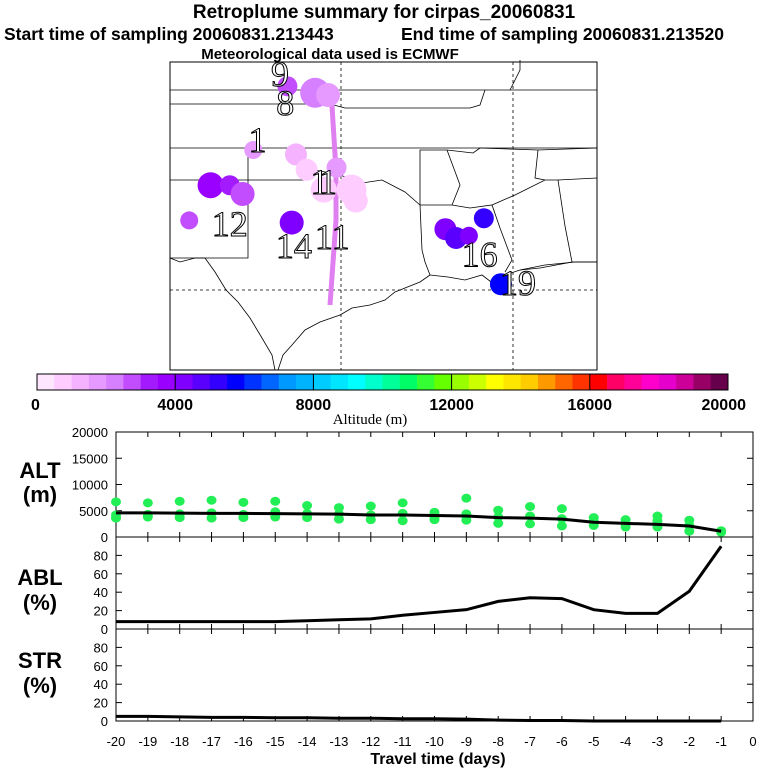 This screenshot has height=768, width=768. Describe the element at coordinates (187, 260) in the screenshot. I see `border-river` at that location.